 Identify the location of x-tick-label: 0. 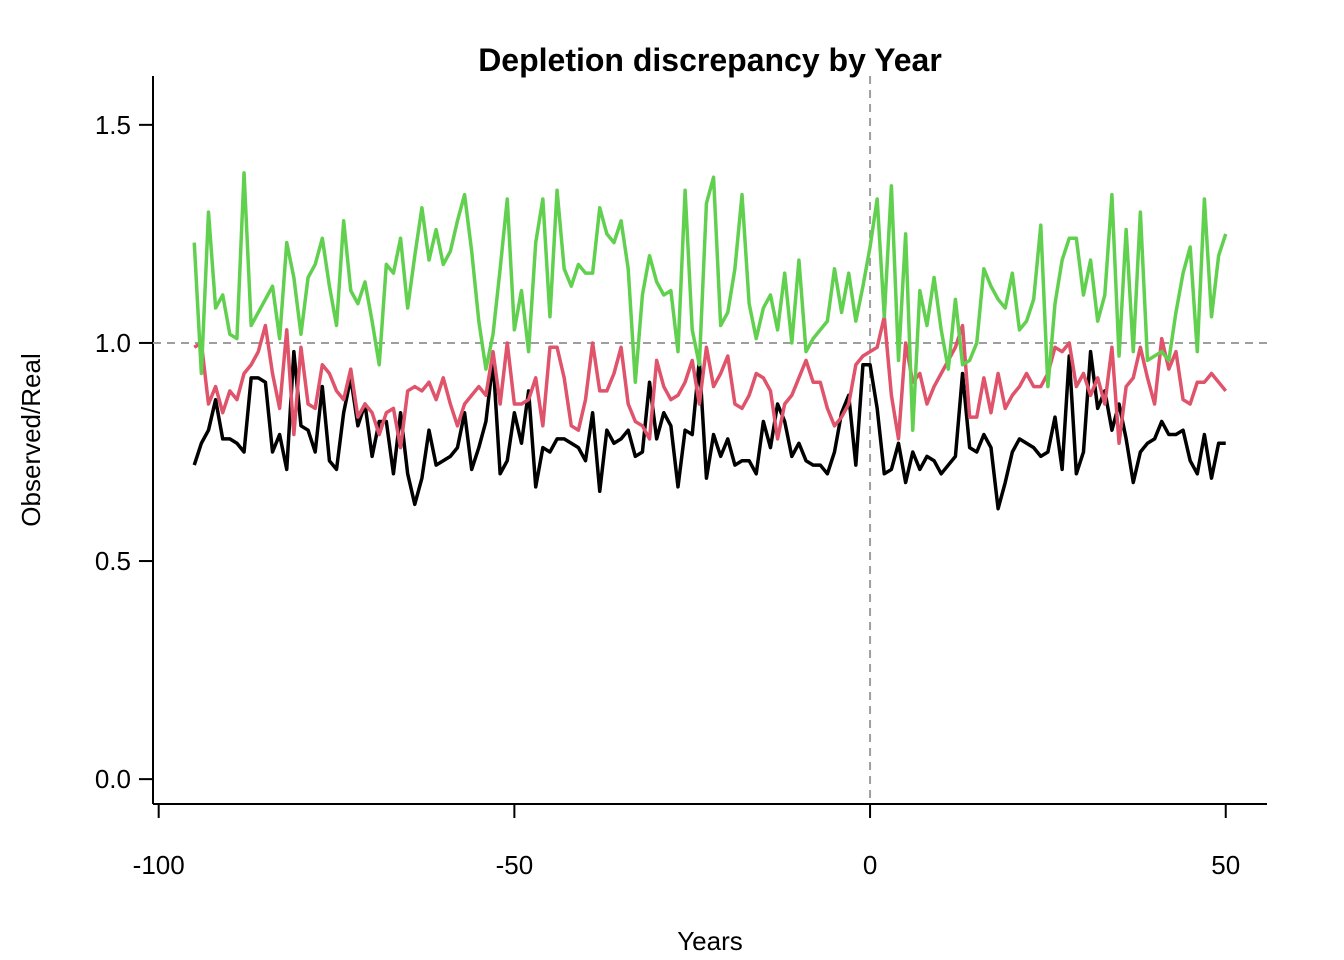
(870, 865).